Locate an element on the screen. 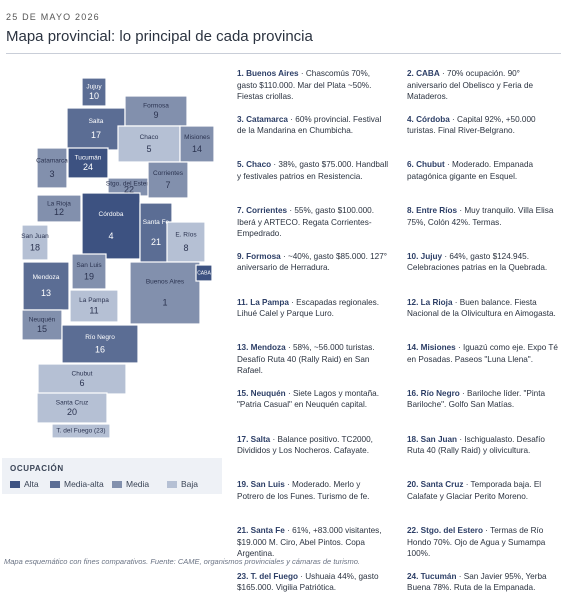  province-number: 16 is located at coordinates (100, 349).